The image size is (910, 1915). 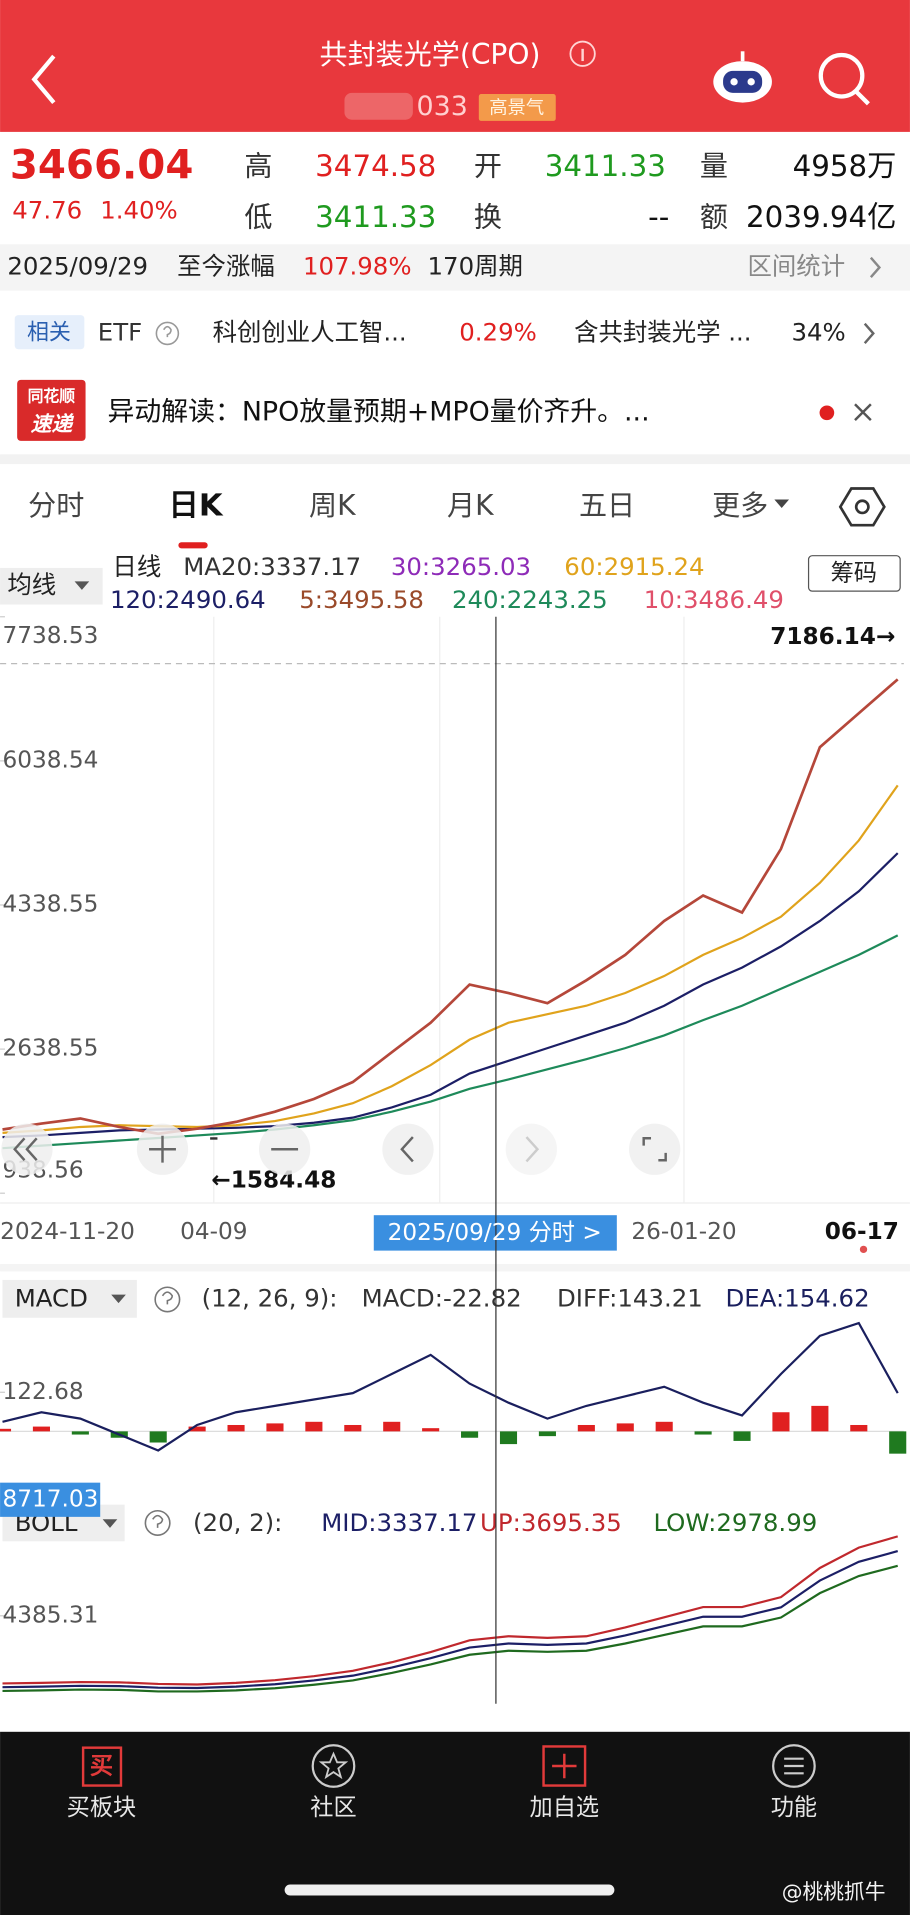 What do you see at coordinates (582, 53) in the screenshot?
I see `info-icon` at bounding box center [582, 53].